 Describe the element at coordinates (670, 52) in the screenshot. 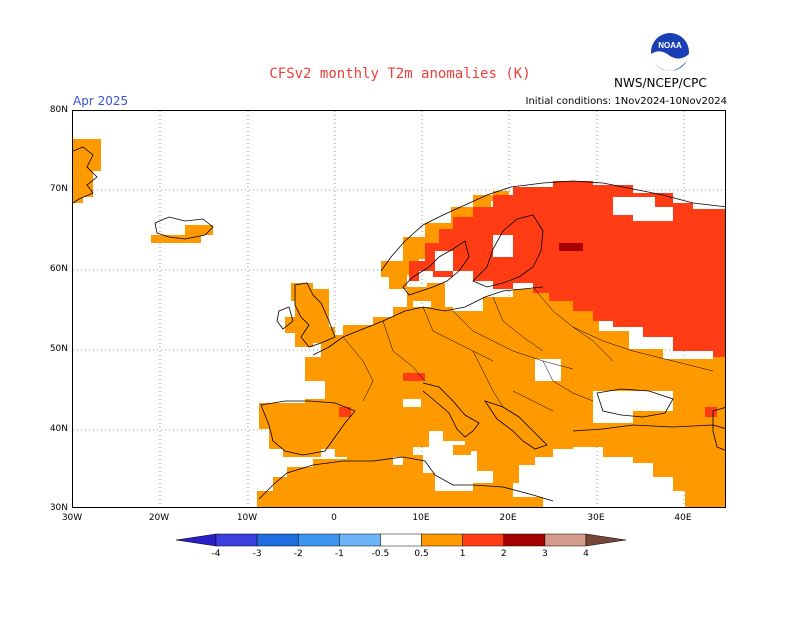

I see `noaa-logo-icon: NOAA` at that location.